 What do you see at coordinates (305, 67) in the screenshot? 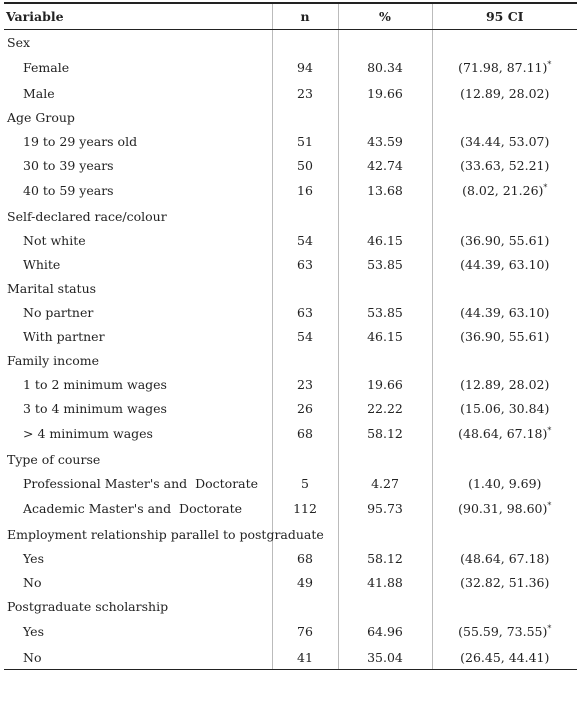
I see `n-cell: 94` at bounding box center [305, 67].